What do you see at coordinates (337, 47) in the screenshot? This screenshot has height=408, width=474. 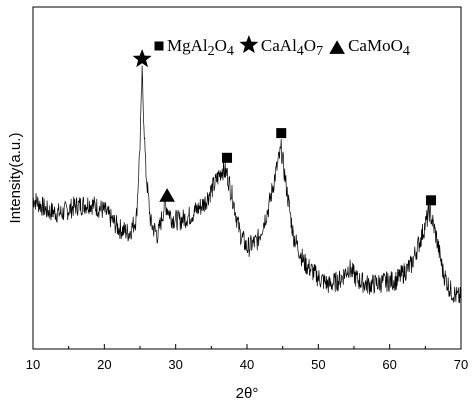 I see `legend-marker-triangle` at bounding box center [337, 47].